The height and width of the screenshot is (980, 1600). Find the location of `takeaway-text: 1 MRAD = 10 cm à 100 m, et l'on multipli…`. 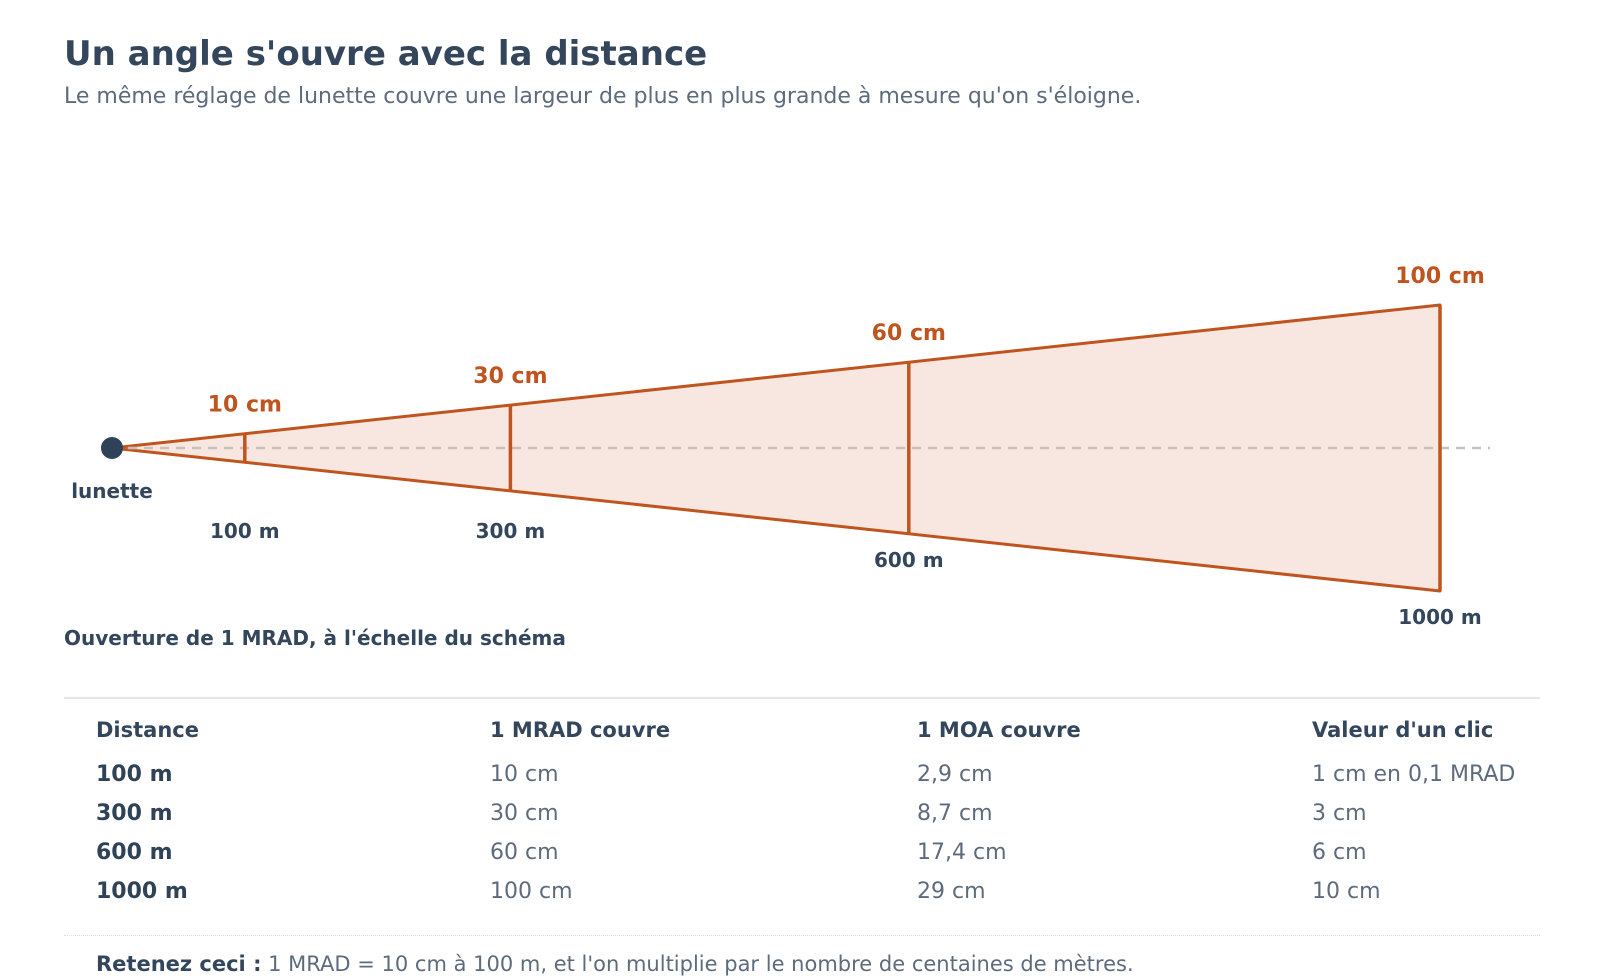

takeaway-text: 1 MRAD = 10 cm à 100 m, et l'on multipli… is located at coordinates (697, 964).